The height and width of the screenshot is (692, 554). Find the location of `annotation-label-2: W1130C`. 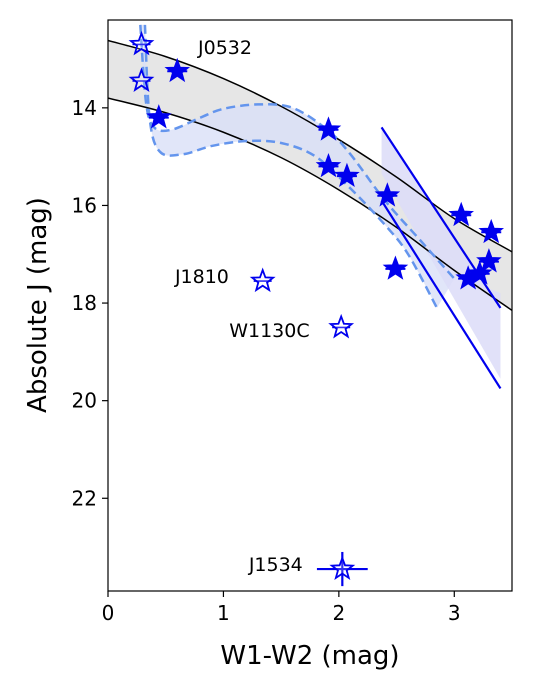

annotation-label-2: W1130C is located at coordinates (269, 331).